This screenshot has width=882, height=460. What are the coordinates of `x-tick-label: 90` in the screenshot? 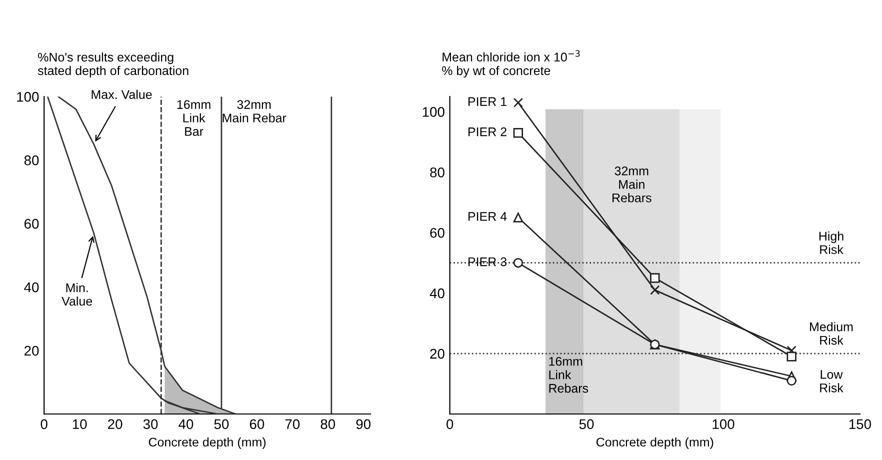 It's located at (363, 424).